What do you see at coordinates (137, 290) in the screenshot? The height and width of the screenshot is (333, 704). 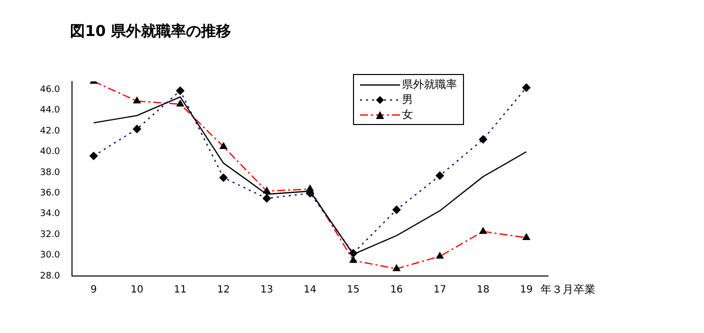 I see `x-tick-label: 10` at bounding box center [137, 290].